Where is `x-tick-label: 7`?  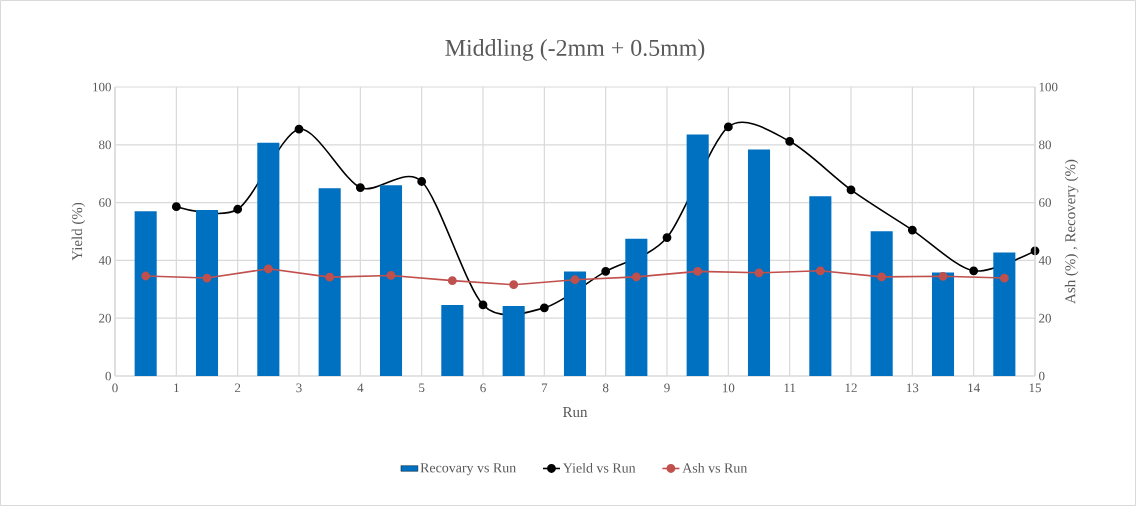 x-tick-label: 7 is located at coordinates (544, 387).